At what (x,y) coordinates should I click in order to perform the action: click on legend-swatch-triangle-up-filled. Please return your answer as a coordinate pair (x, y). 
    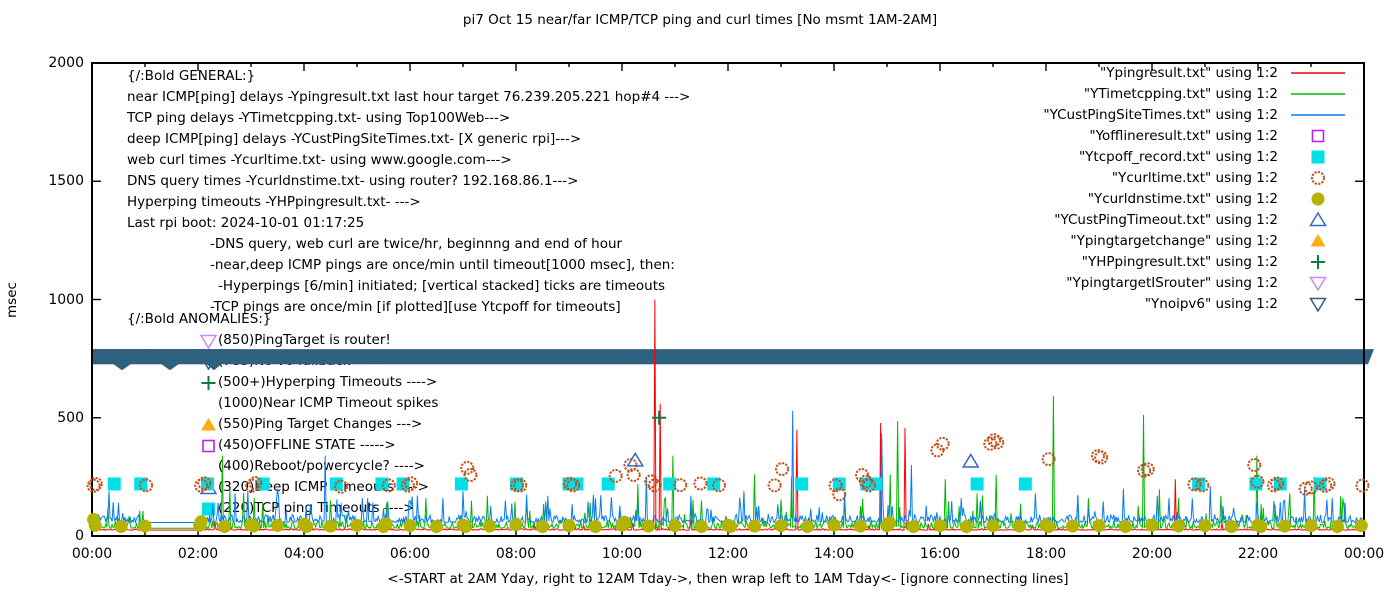
    Looking at the image, I should click on (1318, 239).